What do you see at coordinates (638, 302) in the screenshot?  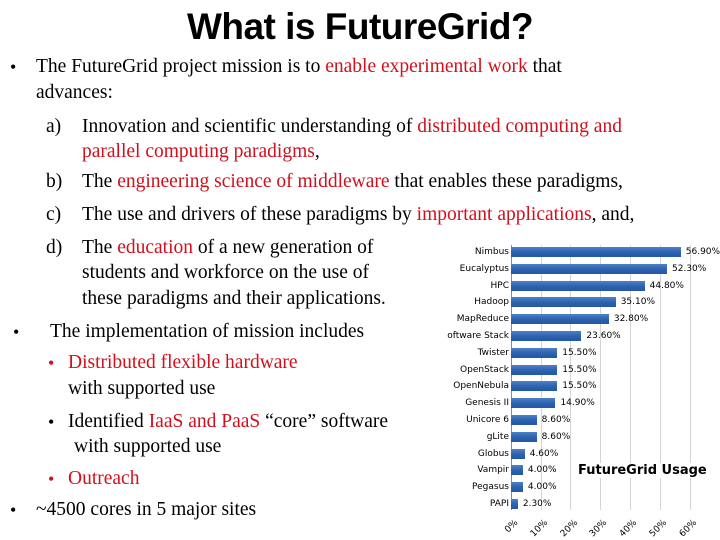 I see `value-label: 35.10%` at bounding box center [638, 302].